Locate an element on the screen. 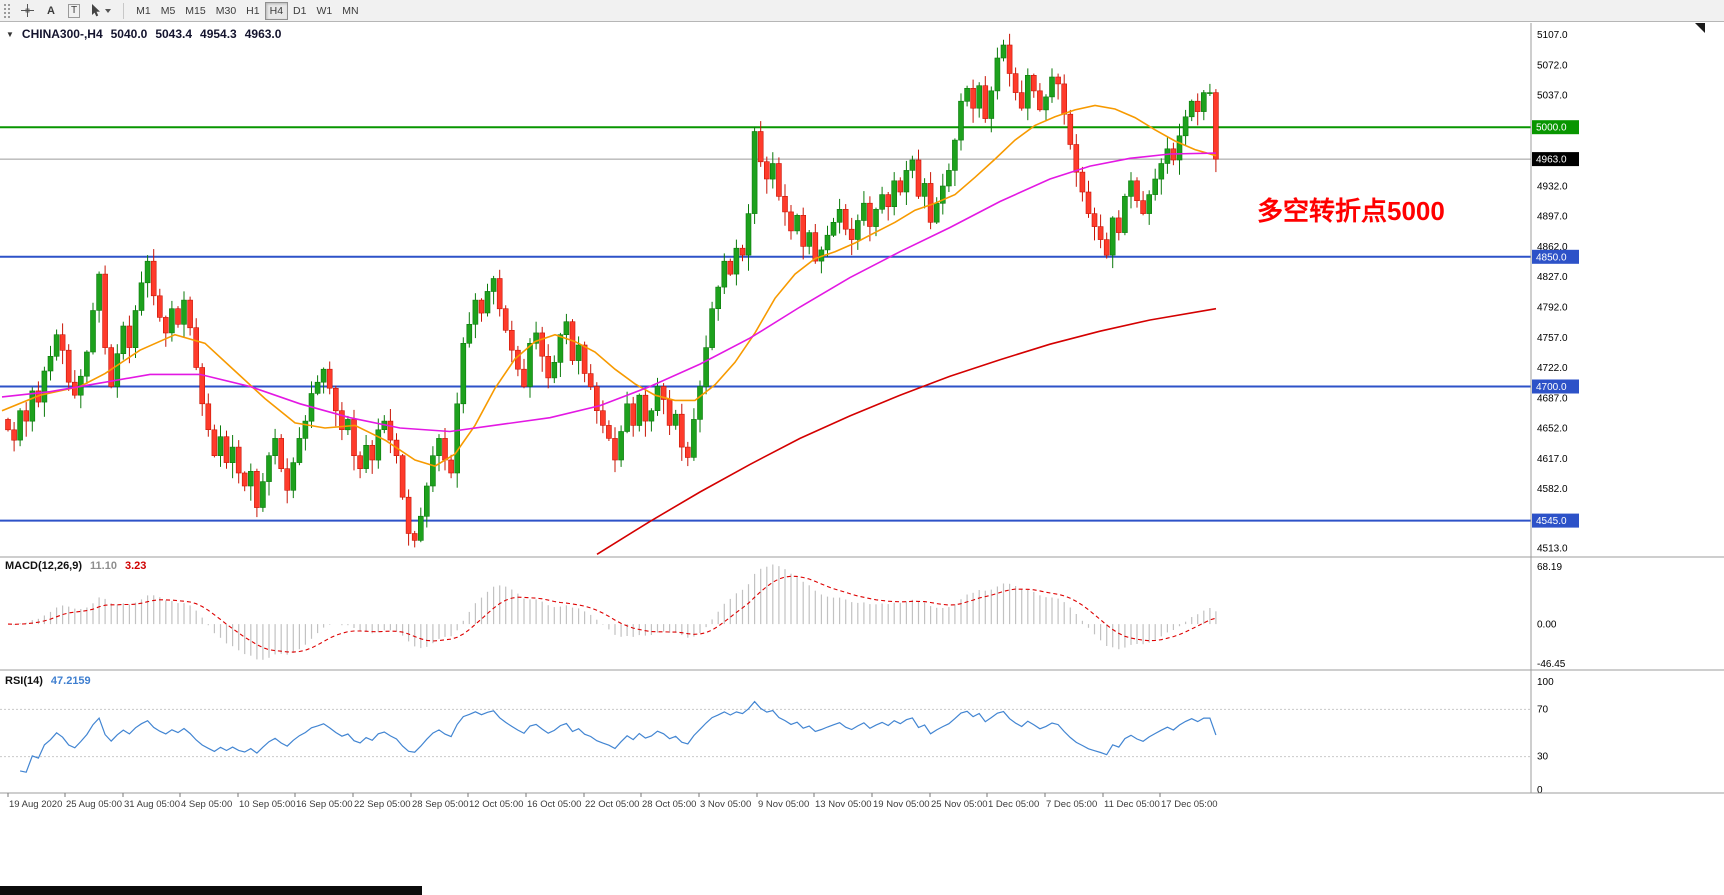 The height and width of the screenshot is (895, 1724). macd-histogram is located at coordinates (615, 612).